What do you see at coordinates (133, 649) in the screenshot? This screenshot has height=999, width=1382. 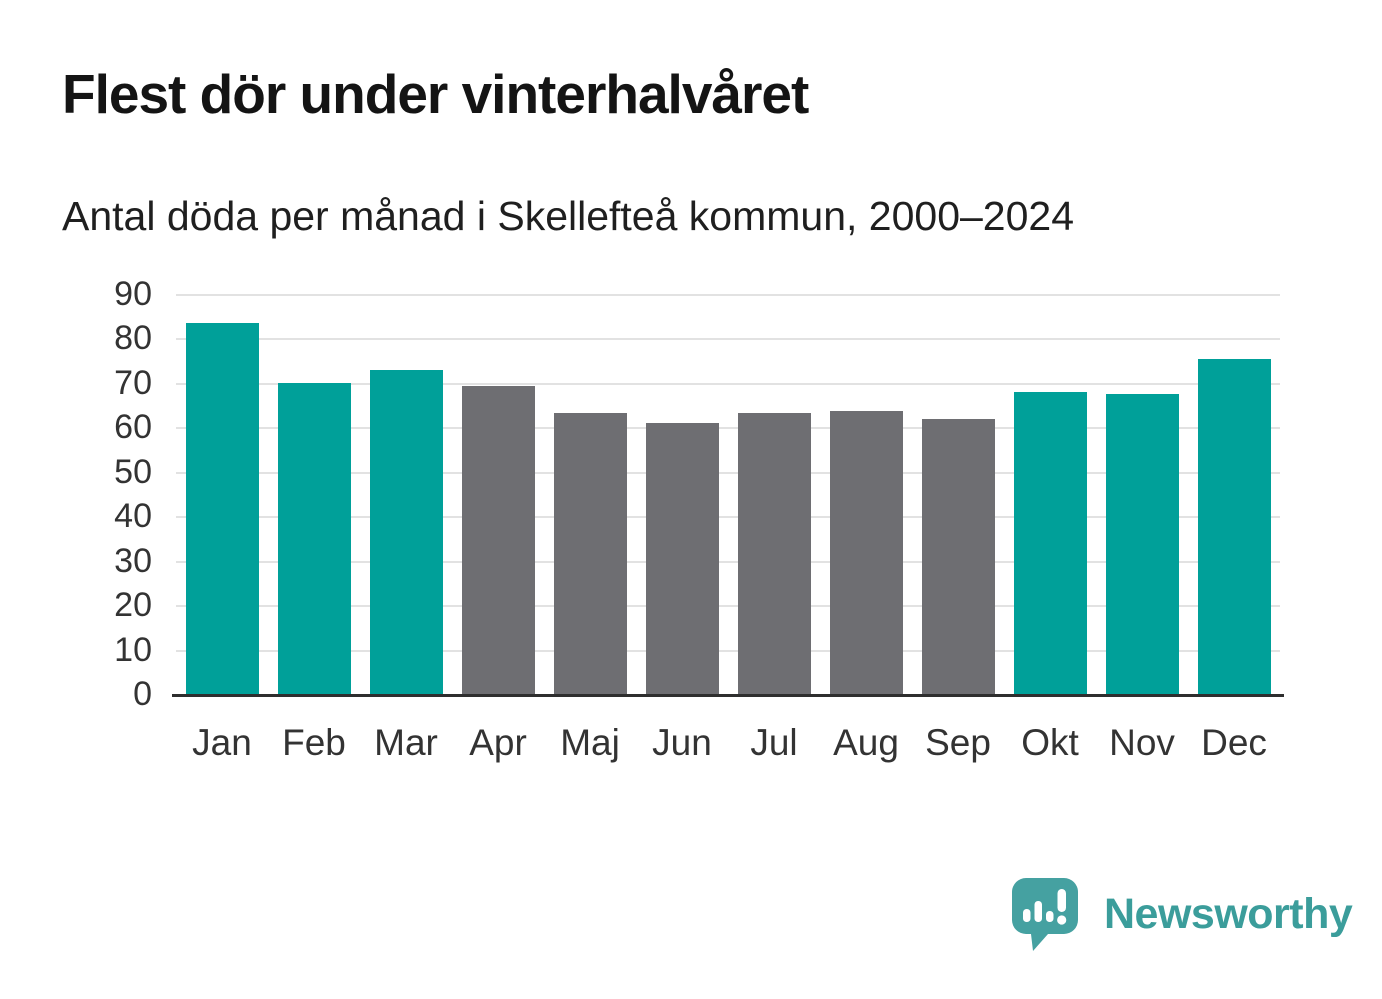 I see `y-tick-label-10: 10` at bounding box center [133, 649].